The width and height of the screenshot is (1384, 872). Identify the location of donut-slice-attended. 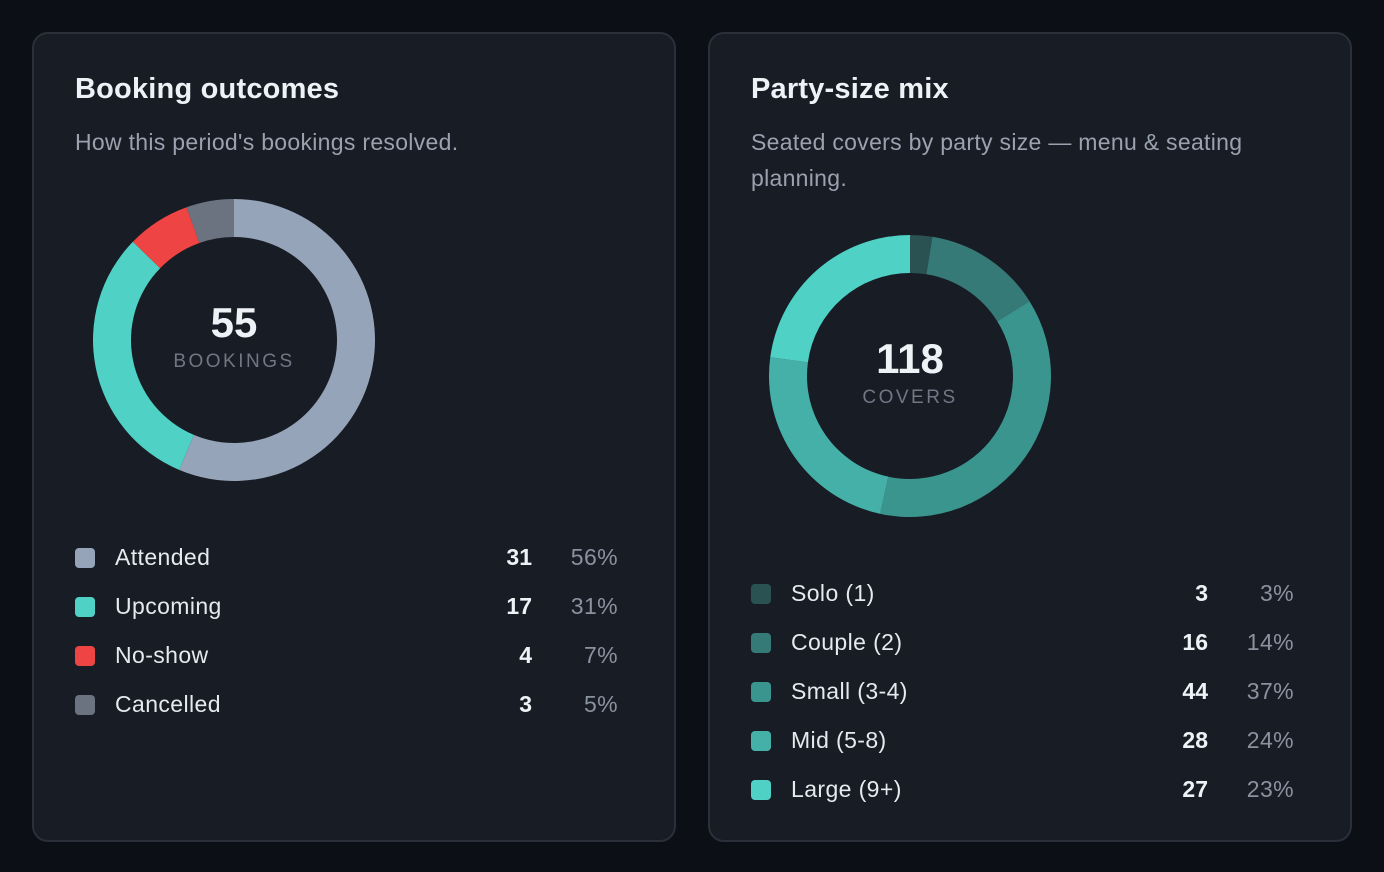
(277, 340).